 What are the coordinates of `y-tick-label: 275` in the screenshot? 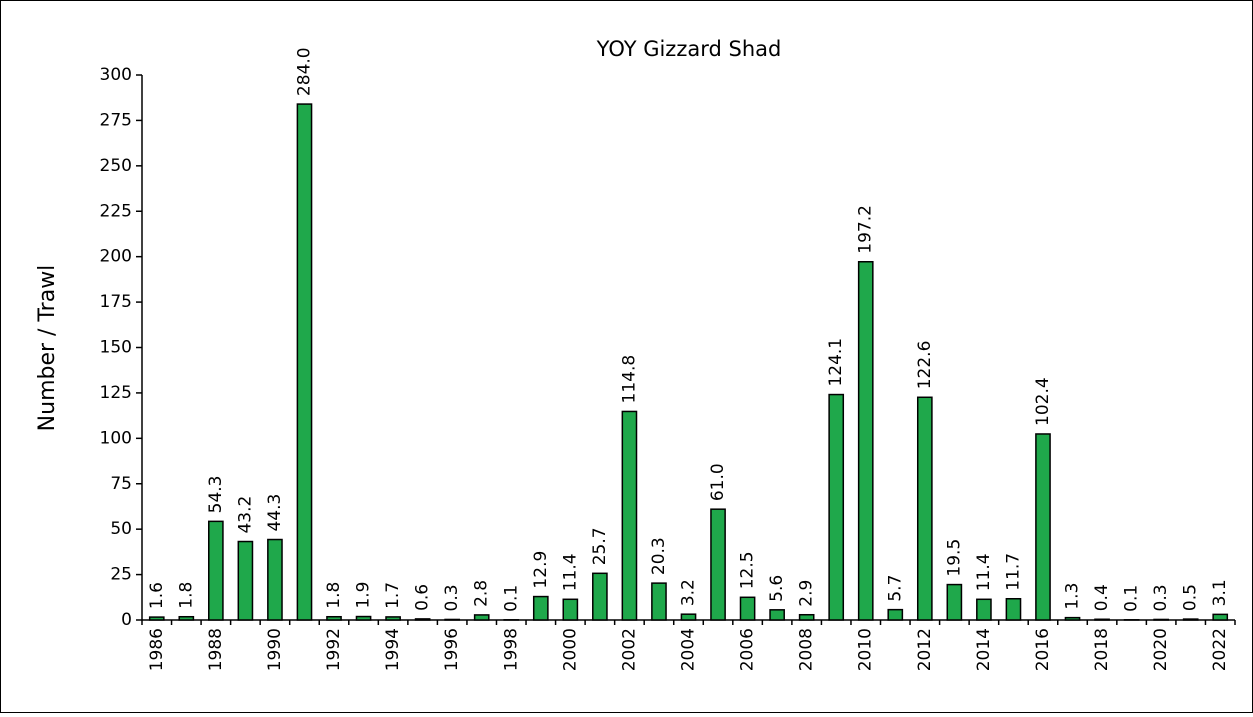 It's located at (116, 120).